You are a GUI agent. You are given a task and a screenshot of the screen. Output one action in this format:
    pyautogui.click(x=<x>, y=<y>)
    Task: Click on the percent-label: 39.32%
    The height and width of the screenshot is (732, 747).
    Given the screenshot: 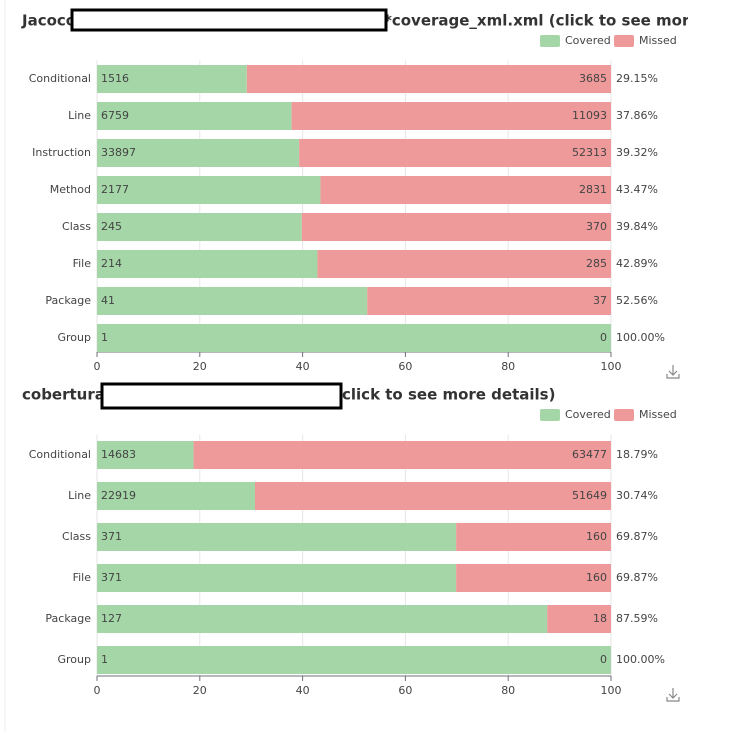 What is the action you would take?
    pyautogui.click(x=637, y=152)
    